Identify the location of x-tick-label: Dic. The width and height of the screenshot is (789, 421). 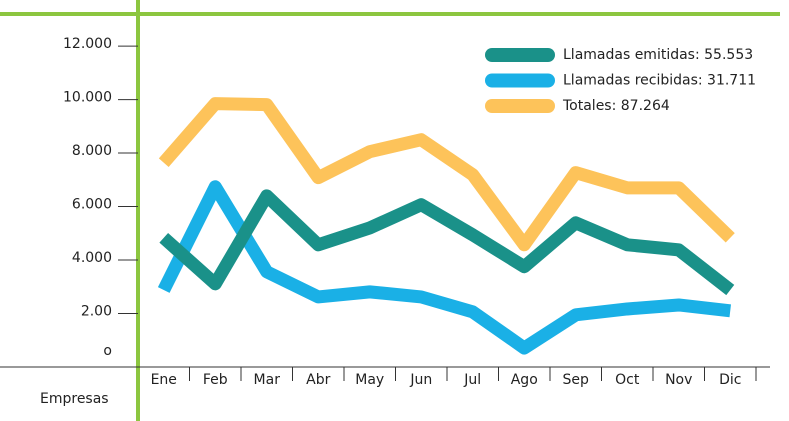
(730, 380).